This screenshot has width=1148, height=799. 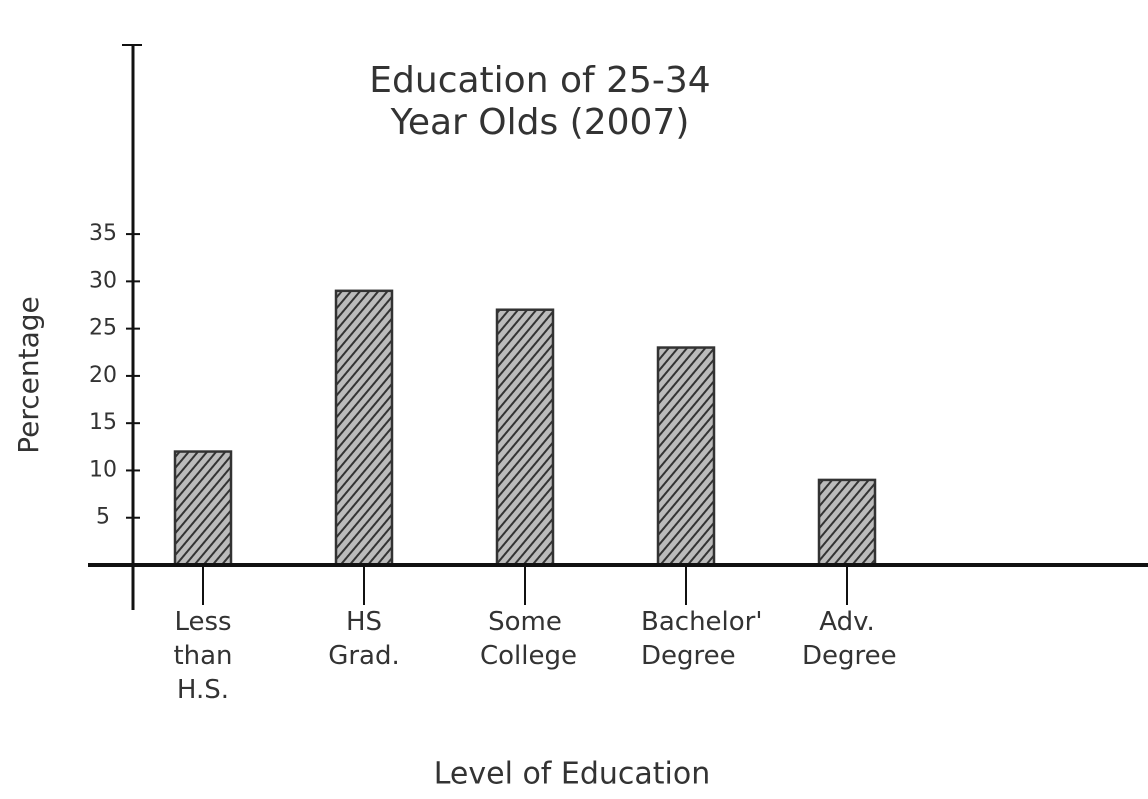 I want to click on y-tick-label: 20, so click(x=103, y=375).